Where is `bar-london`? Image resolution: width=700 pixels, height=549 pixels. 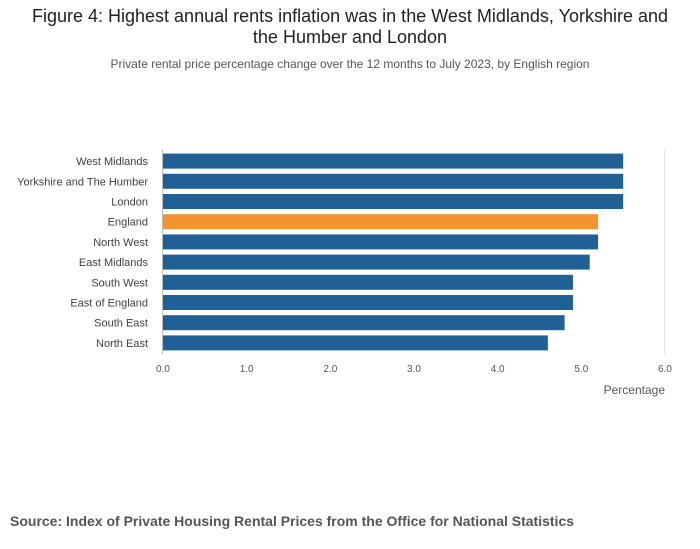 bar-london is located at coordinates (393, 201).